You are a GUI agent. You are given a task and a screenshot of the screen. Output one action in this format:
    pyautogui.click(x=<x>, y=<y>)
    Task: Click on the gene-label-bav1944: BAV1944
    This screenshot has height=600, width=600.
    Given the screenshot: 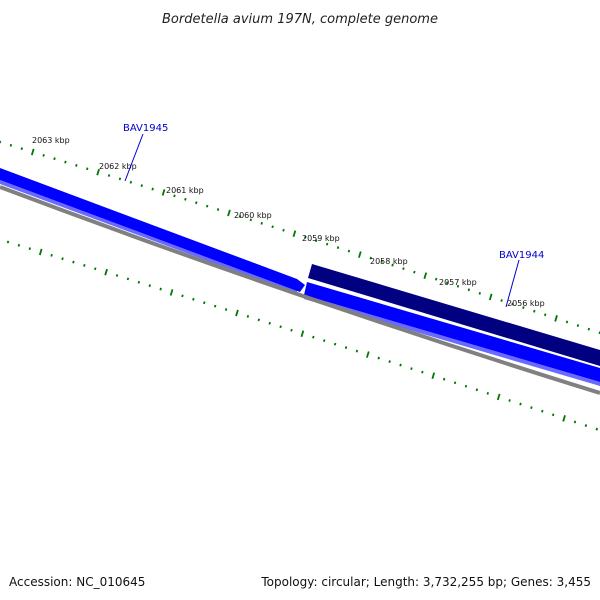 What is the action you would take?
    pyautogui.click(x=521, y=255)
    